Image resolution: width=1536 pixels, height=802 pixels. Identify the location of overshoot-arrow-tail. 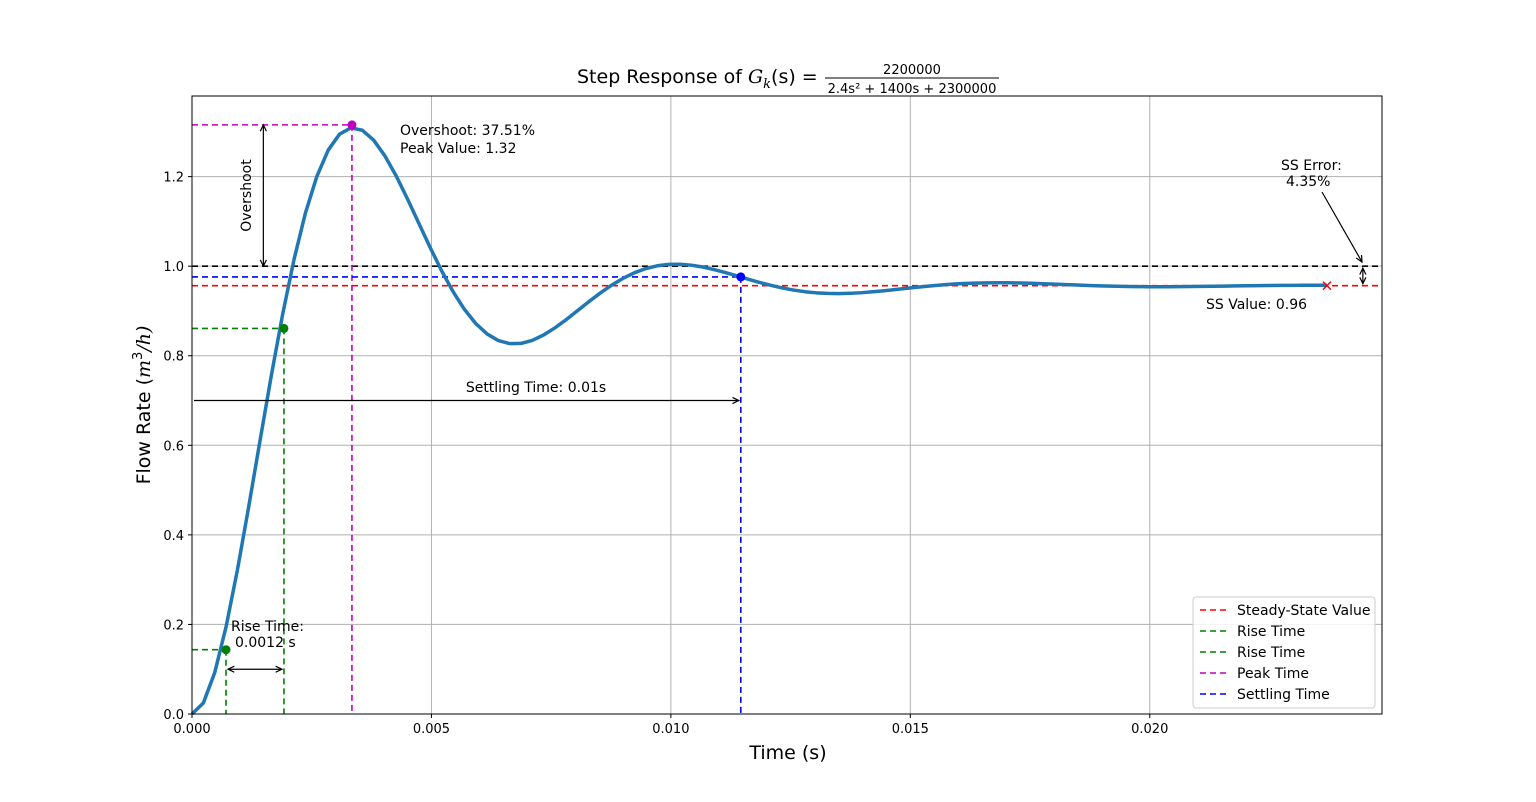
(263, 263).